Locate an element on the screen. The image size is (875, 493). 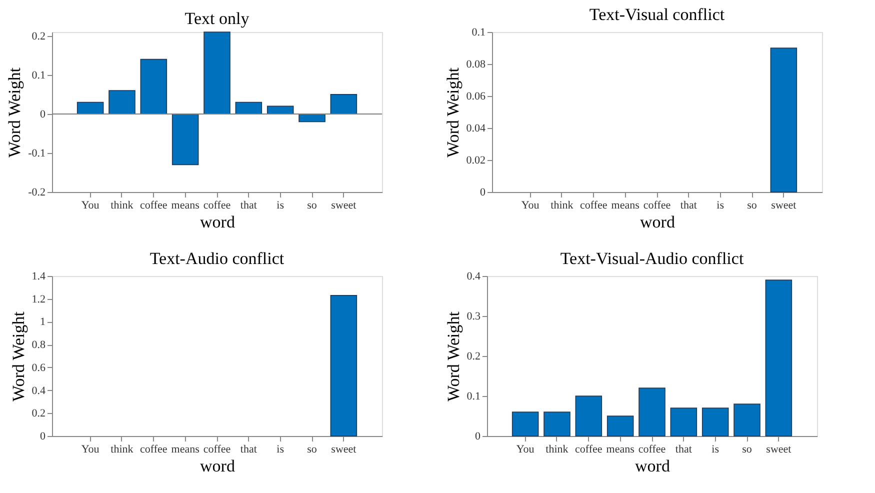
chart-title: Text-Visual-Audio conflict is located at coordinates (652, 258).